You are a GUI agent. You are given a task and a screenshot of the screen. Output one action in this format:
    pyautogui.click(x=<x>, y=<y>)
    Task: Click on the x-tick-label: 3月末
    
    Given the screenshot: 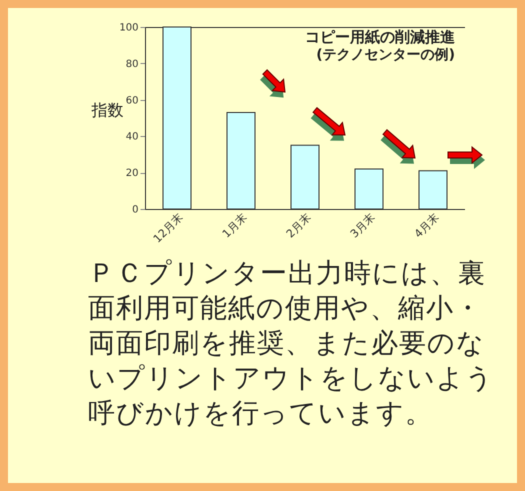 What is the action you would take?
    pyautogui.click(x=363, y=225)
    